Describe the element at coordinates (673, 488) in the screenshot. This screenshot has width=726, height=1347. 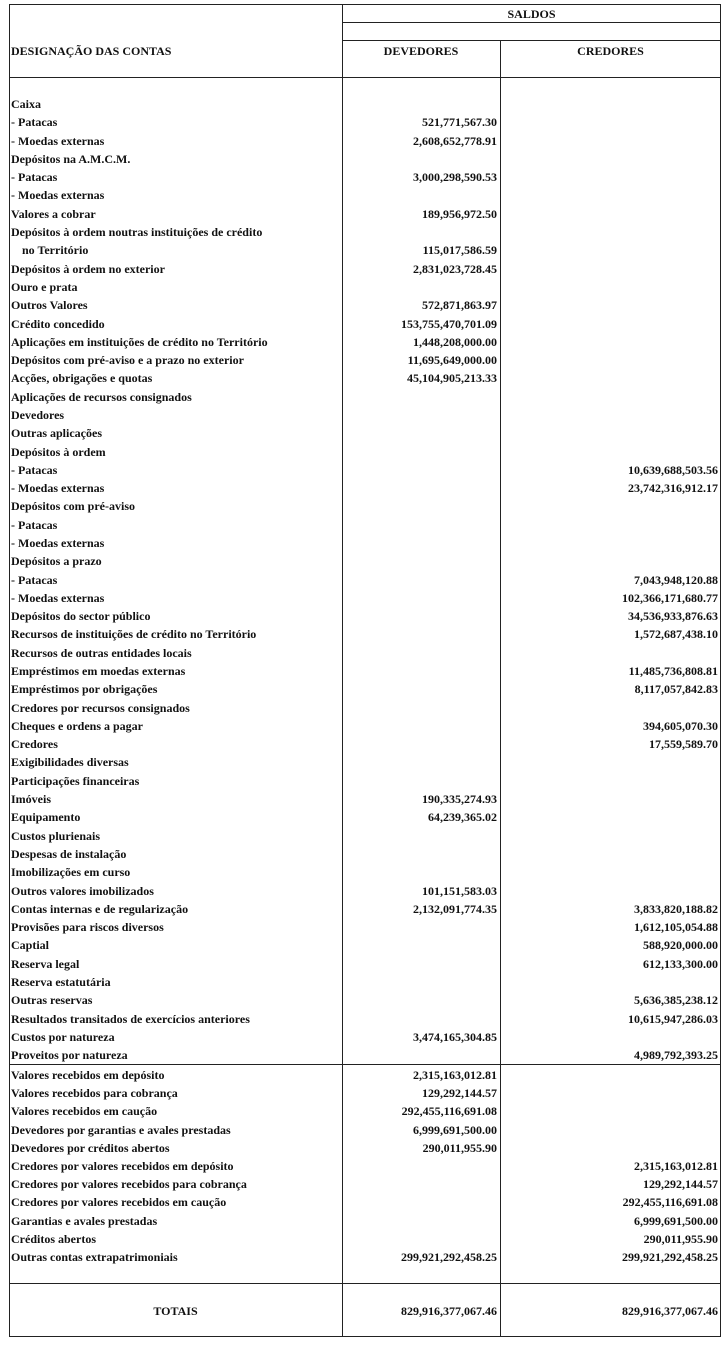
I see `credores-value: 23,742,316,912.17` at that location.